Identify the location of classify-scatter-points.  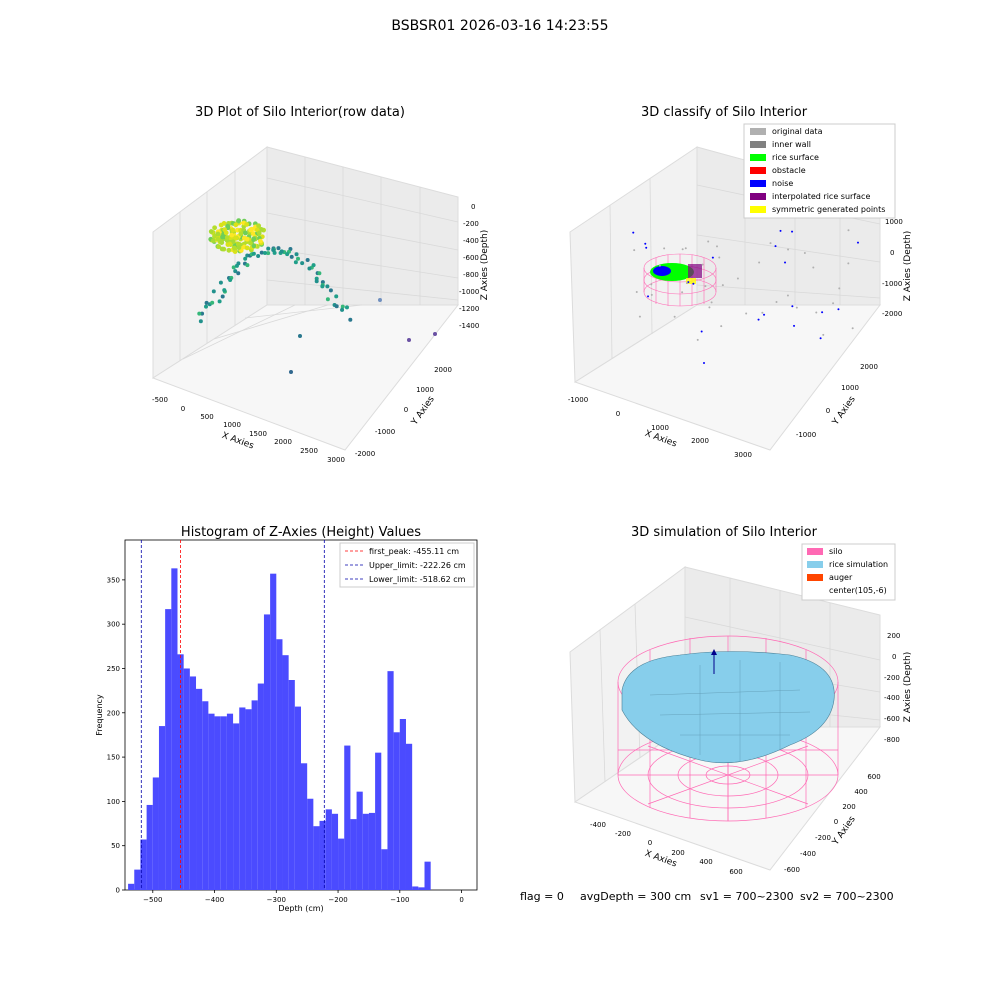
(745, 296).